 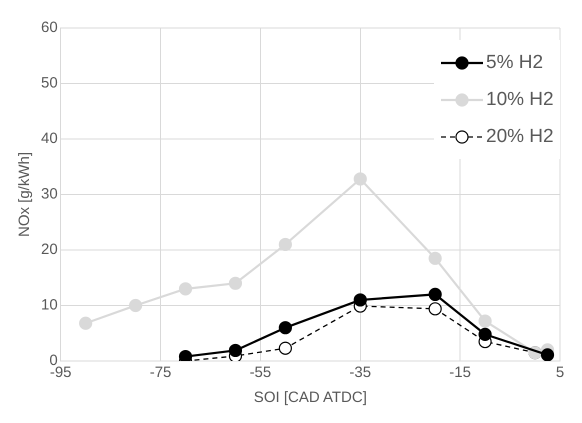 I want to click on x-tick-label: -15, so click(x=460, y=373).